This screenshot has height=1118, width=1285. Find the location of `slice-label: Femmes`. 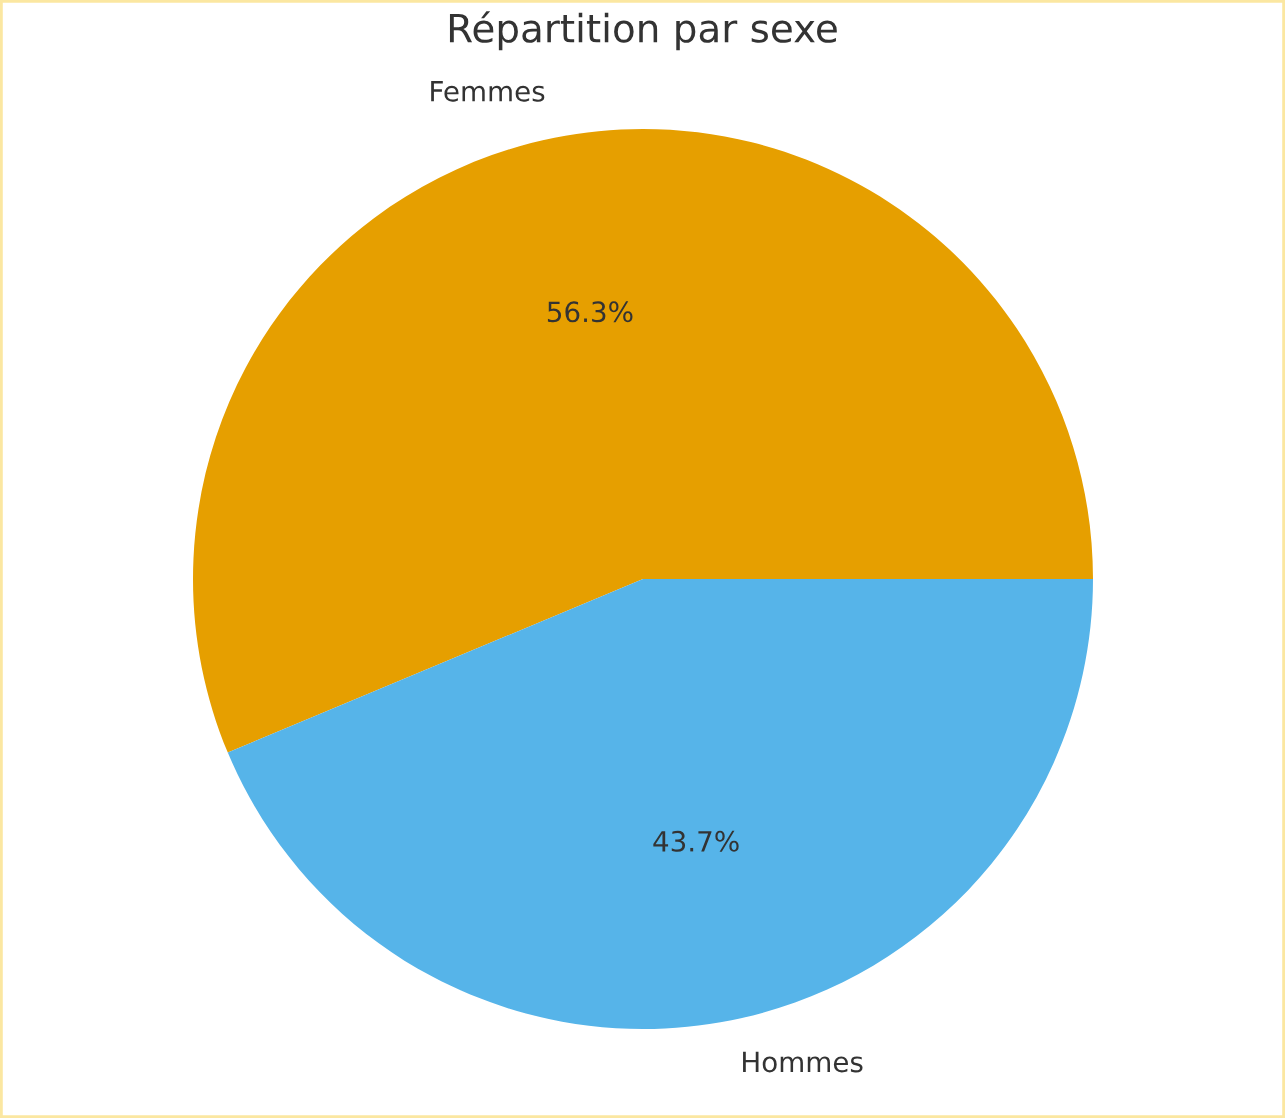

slice-label: Femmes is located at coordinates (488, 91).